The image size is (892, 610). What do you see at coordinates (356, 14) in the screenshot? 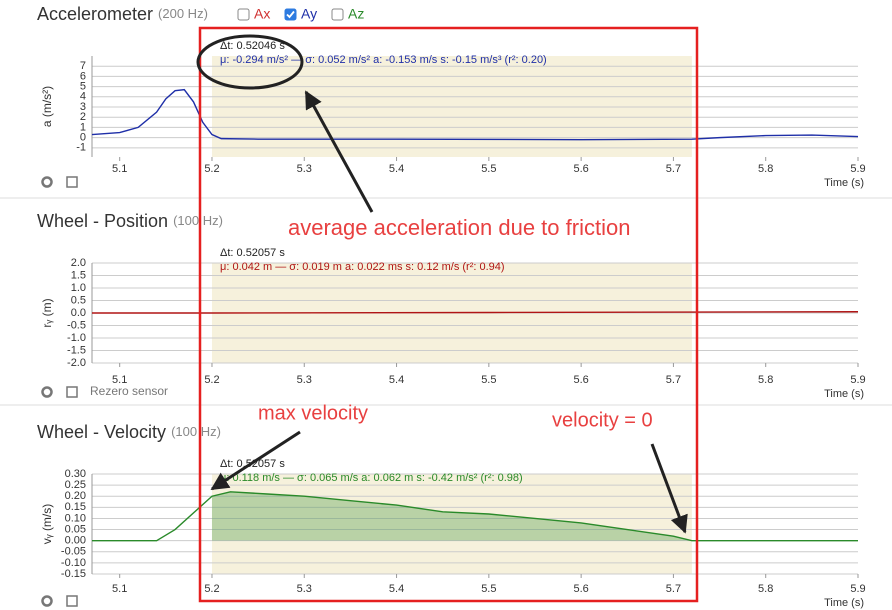
I see `checkbox-label: Az` at bounding box center [356, 14].